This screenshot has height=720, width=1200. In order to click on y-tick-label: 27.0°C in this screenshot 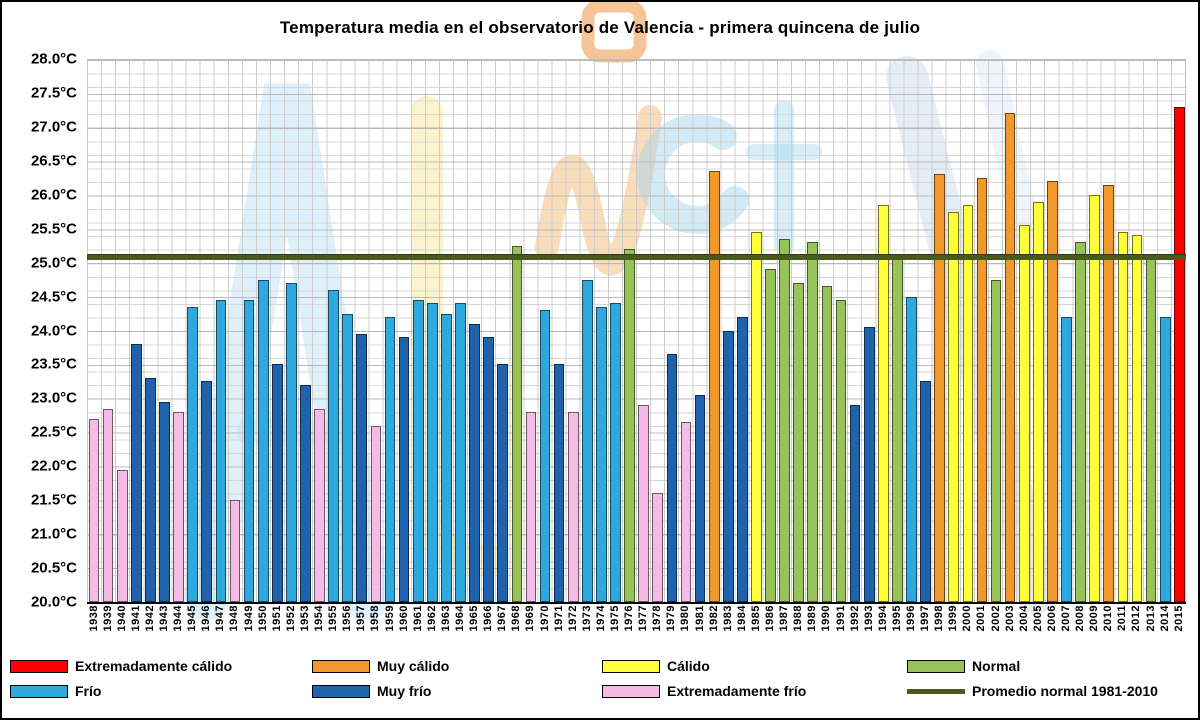, I will do `click(53, 127)`.